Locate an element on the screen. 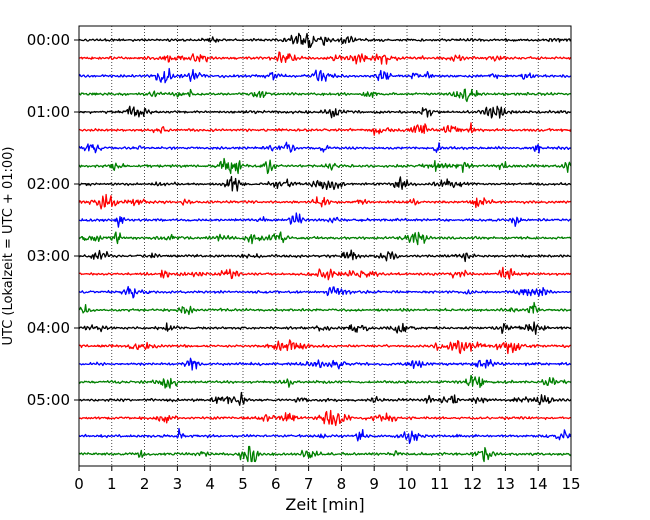 This screenshot has height=520, width=650. x-tick-label: 1 is located at coordinates (112, 484).